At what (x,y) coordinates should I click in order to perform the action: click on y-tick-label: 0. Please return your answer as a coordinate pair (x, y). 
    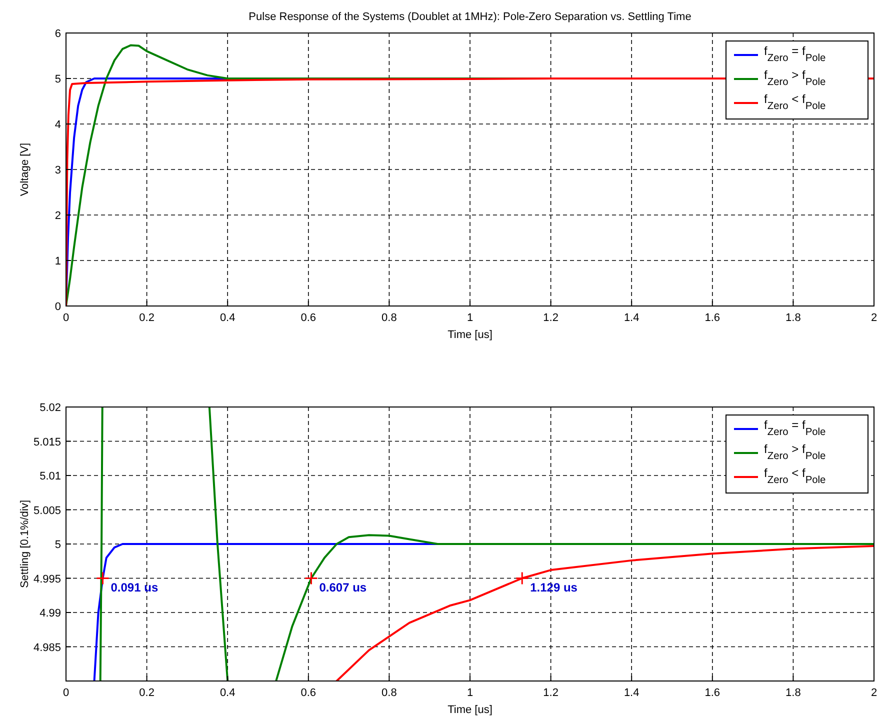
    Looking at the image, I should click on (57, 307).